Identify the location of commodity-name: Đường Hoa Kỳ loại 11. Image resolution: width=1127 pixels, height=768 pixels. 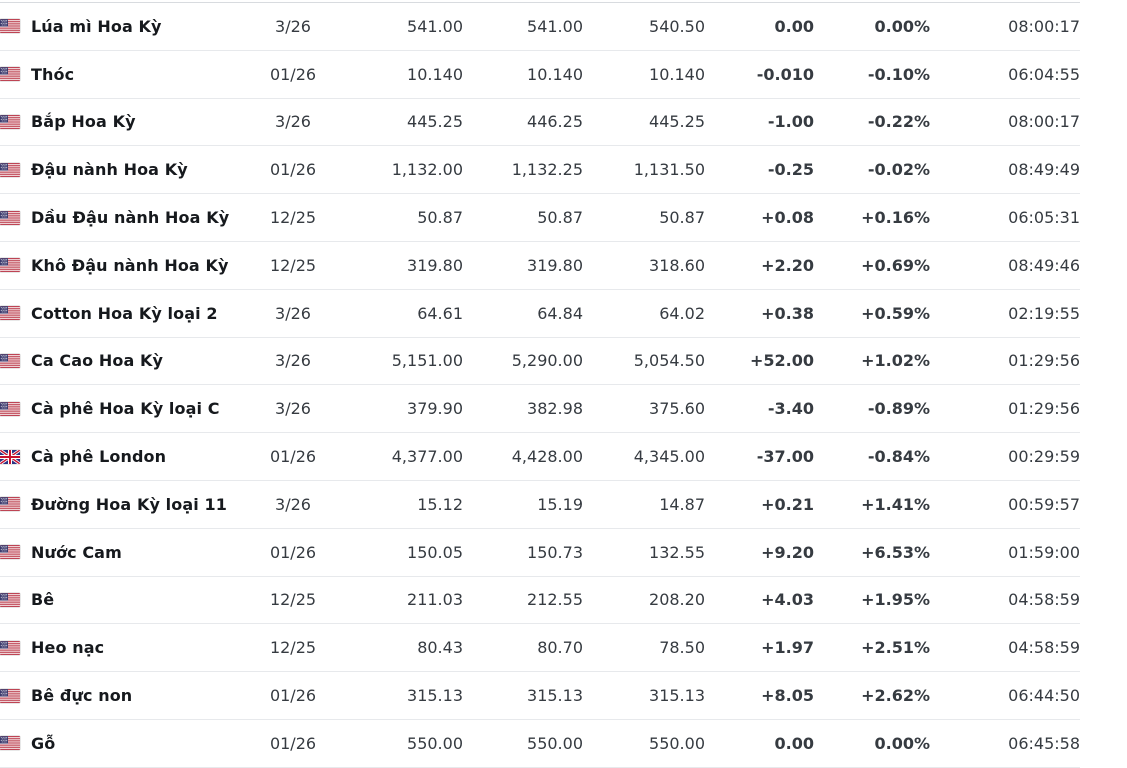
(129, 504).